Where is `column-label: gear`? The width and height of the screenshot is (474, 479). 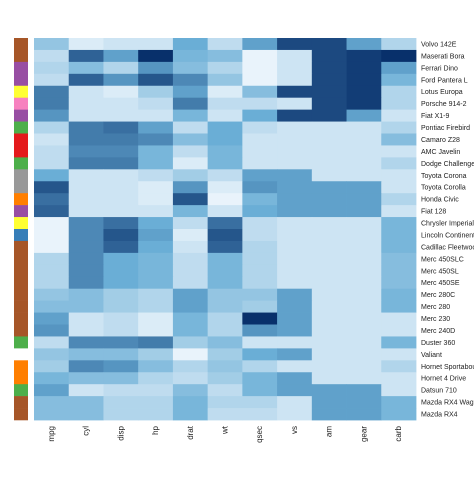 column-label: gear is located at coordinates (363, 434).